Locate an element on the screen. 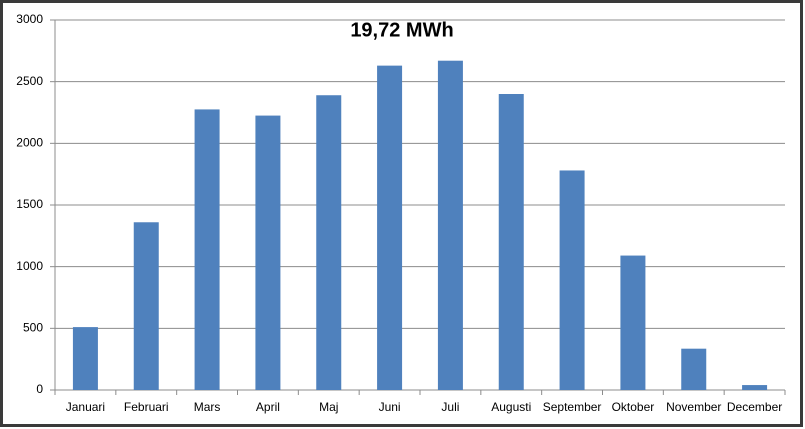  y-tick-label: 1000 is located at coordinates (29, 266).